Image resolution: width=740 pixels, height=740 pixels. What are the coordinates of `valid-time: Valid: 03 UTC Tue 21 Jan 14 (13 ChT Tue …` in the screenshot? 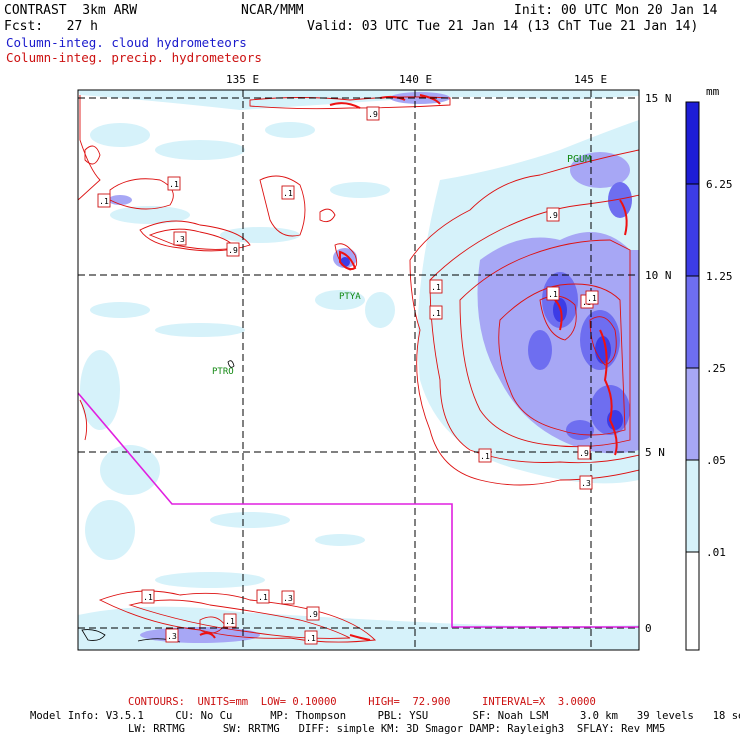 It's located at (503, 26).